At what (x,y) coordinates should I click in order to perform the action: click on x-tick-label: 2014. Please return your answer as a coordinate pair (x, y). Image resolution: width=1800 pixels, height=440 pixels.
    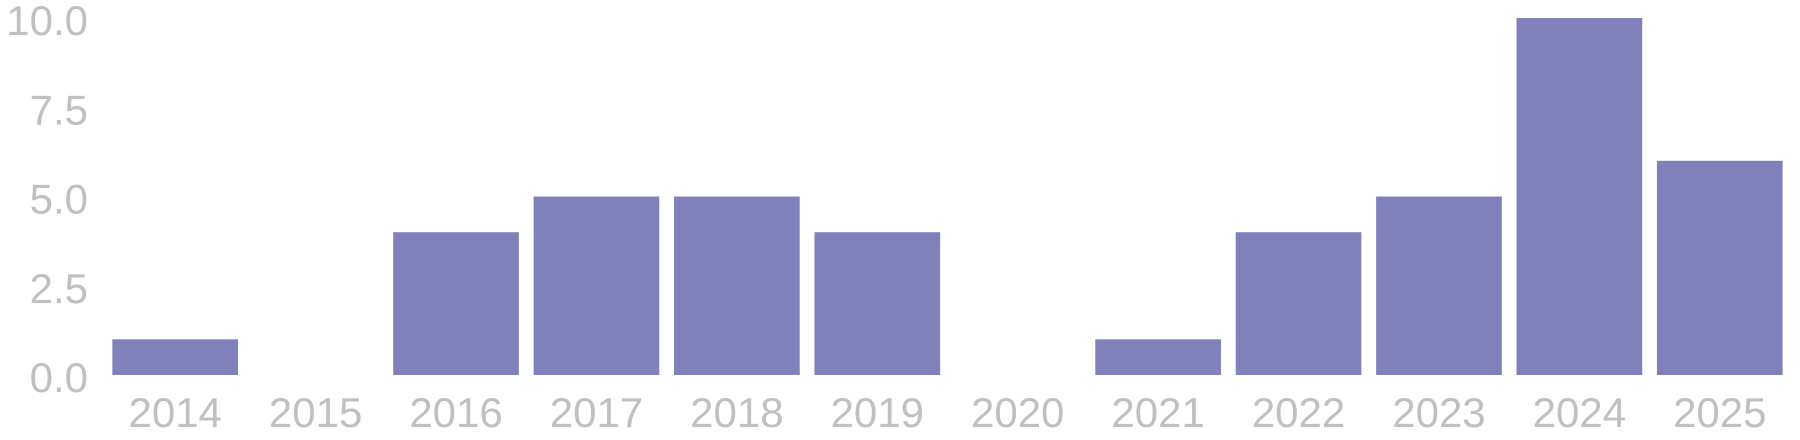
    Looking at the image, I should click on (174, 412).